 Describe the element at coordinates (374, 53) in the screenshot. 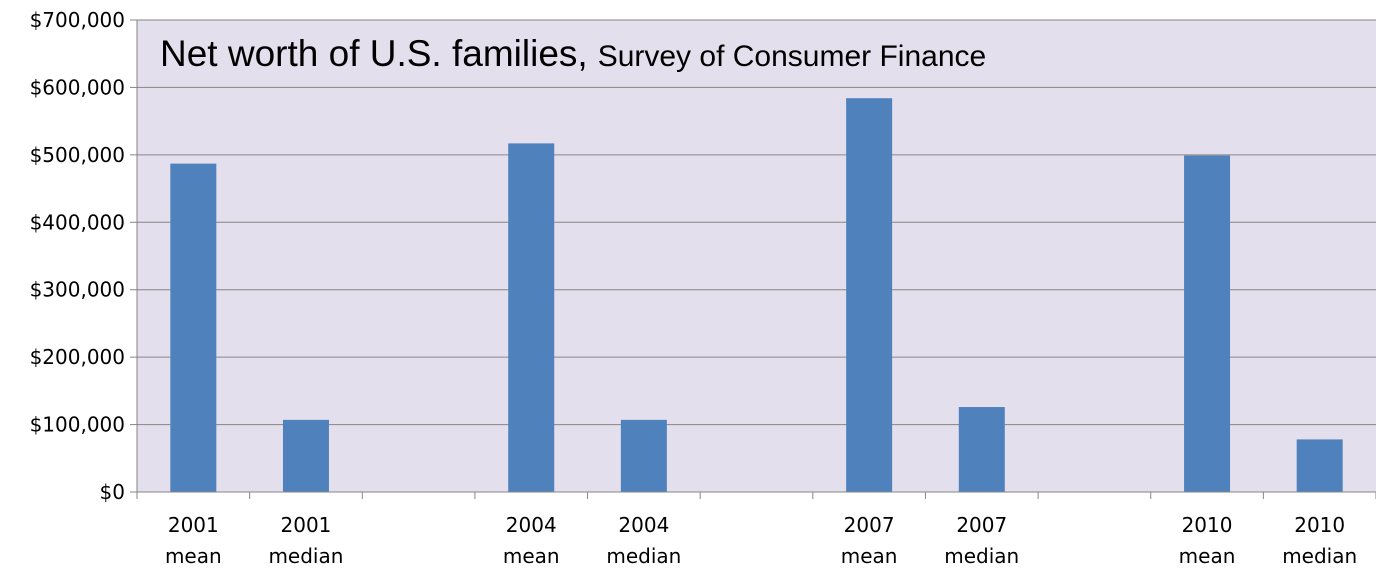

I see `chart-title-main: Net worth of U.S. families,` at that location.